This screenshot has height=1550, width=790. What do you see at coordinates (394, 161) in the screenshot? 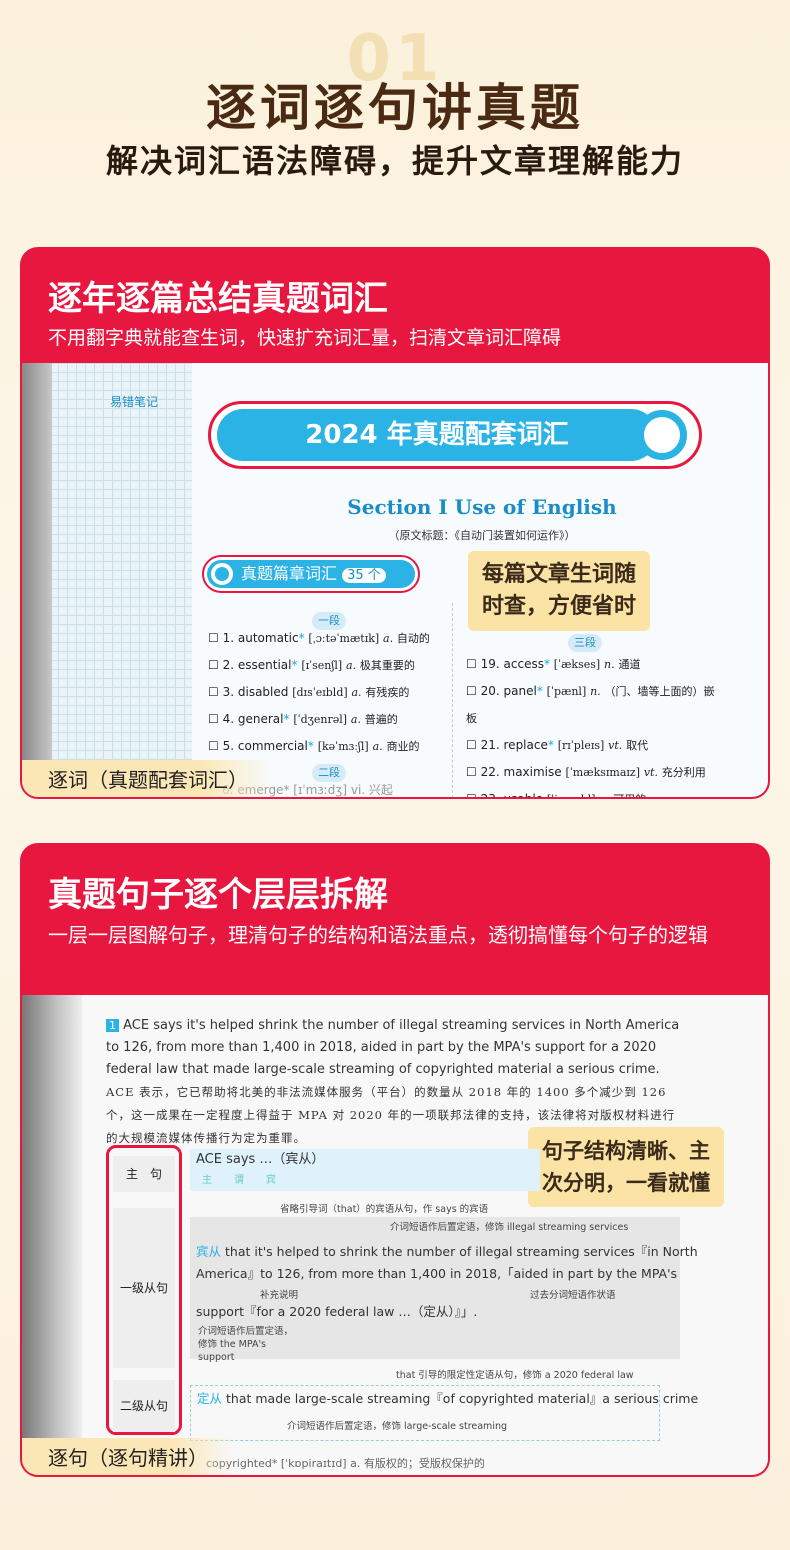
I see `hero-subtitle: 解决词汇语法障碍，提升文章理解能力` at bounding box center [394, 161].